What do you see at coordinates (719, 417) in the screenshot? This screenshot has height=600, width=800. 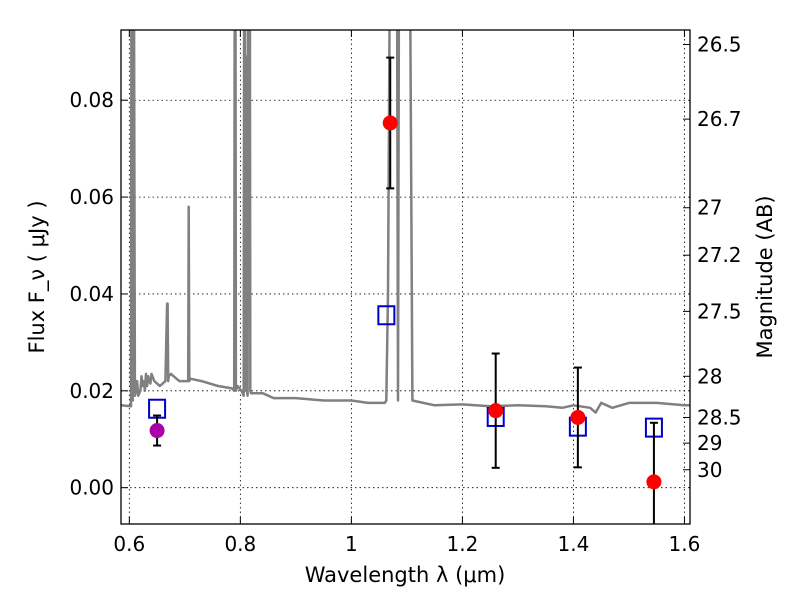 I see `magnitude-tick-label: 28.5` at bounding box center [719, 417].